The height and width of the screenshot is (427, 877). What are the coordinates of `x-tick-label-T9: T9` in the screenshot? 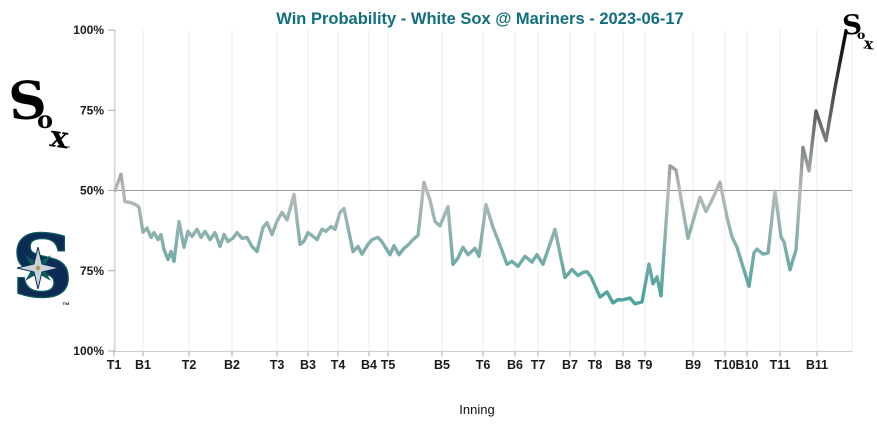 It's located at (645, 365).